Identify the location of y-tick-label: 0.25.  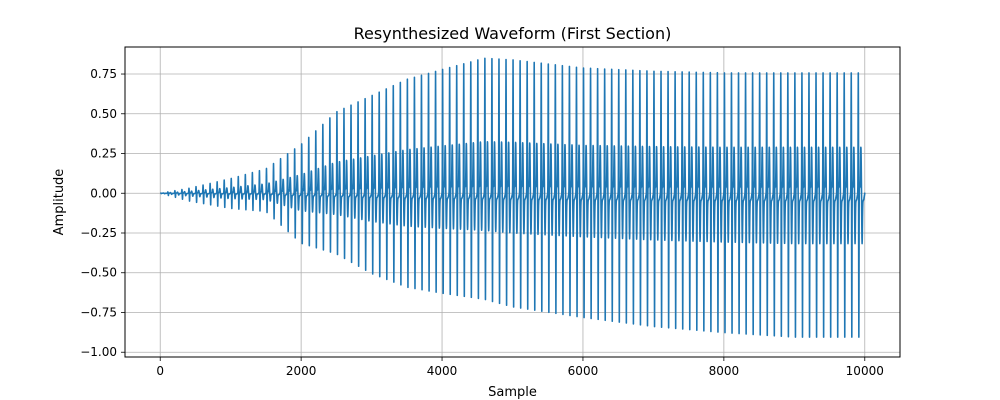
(103, 154).